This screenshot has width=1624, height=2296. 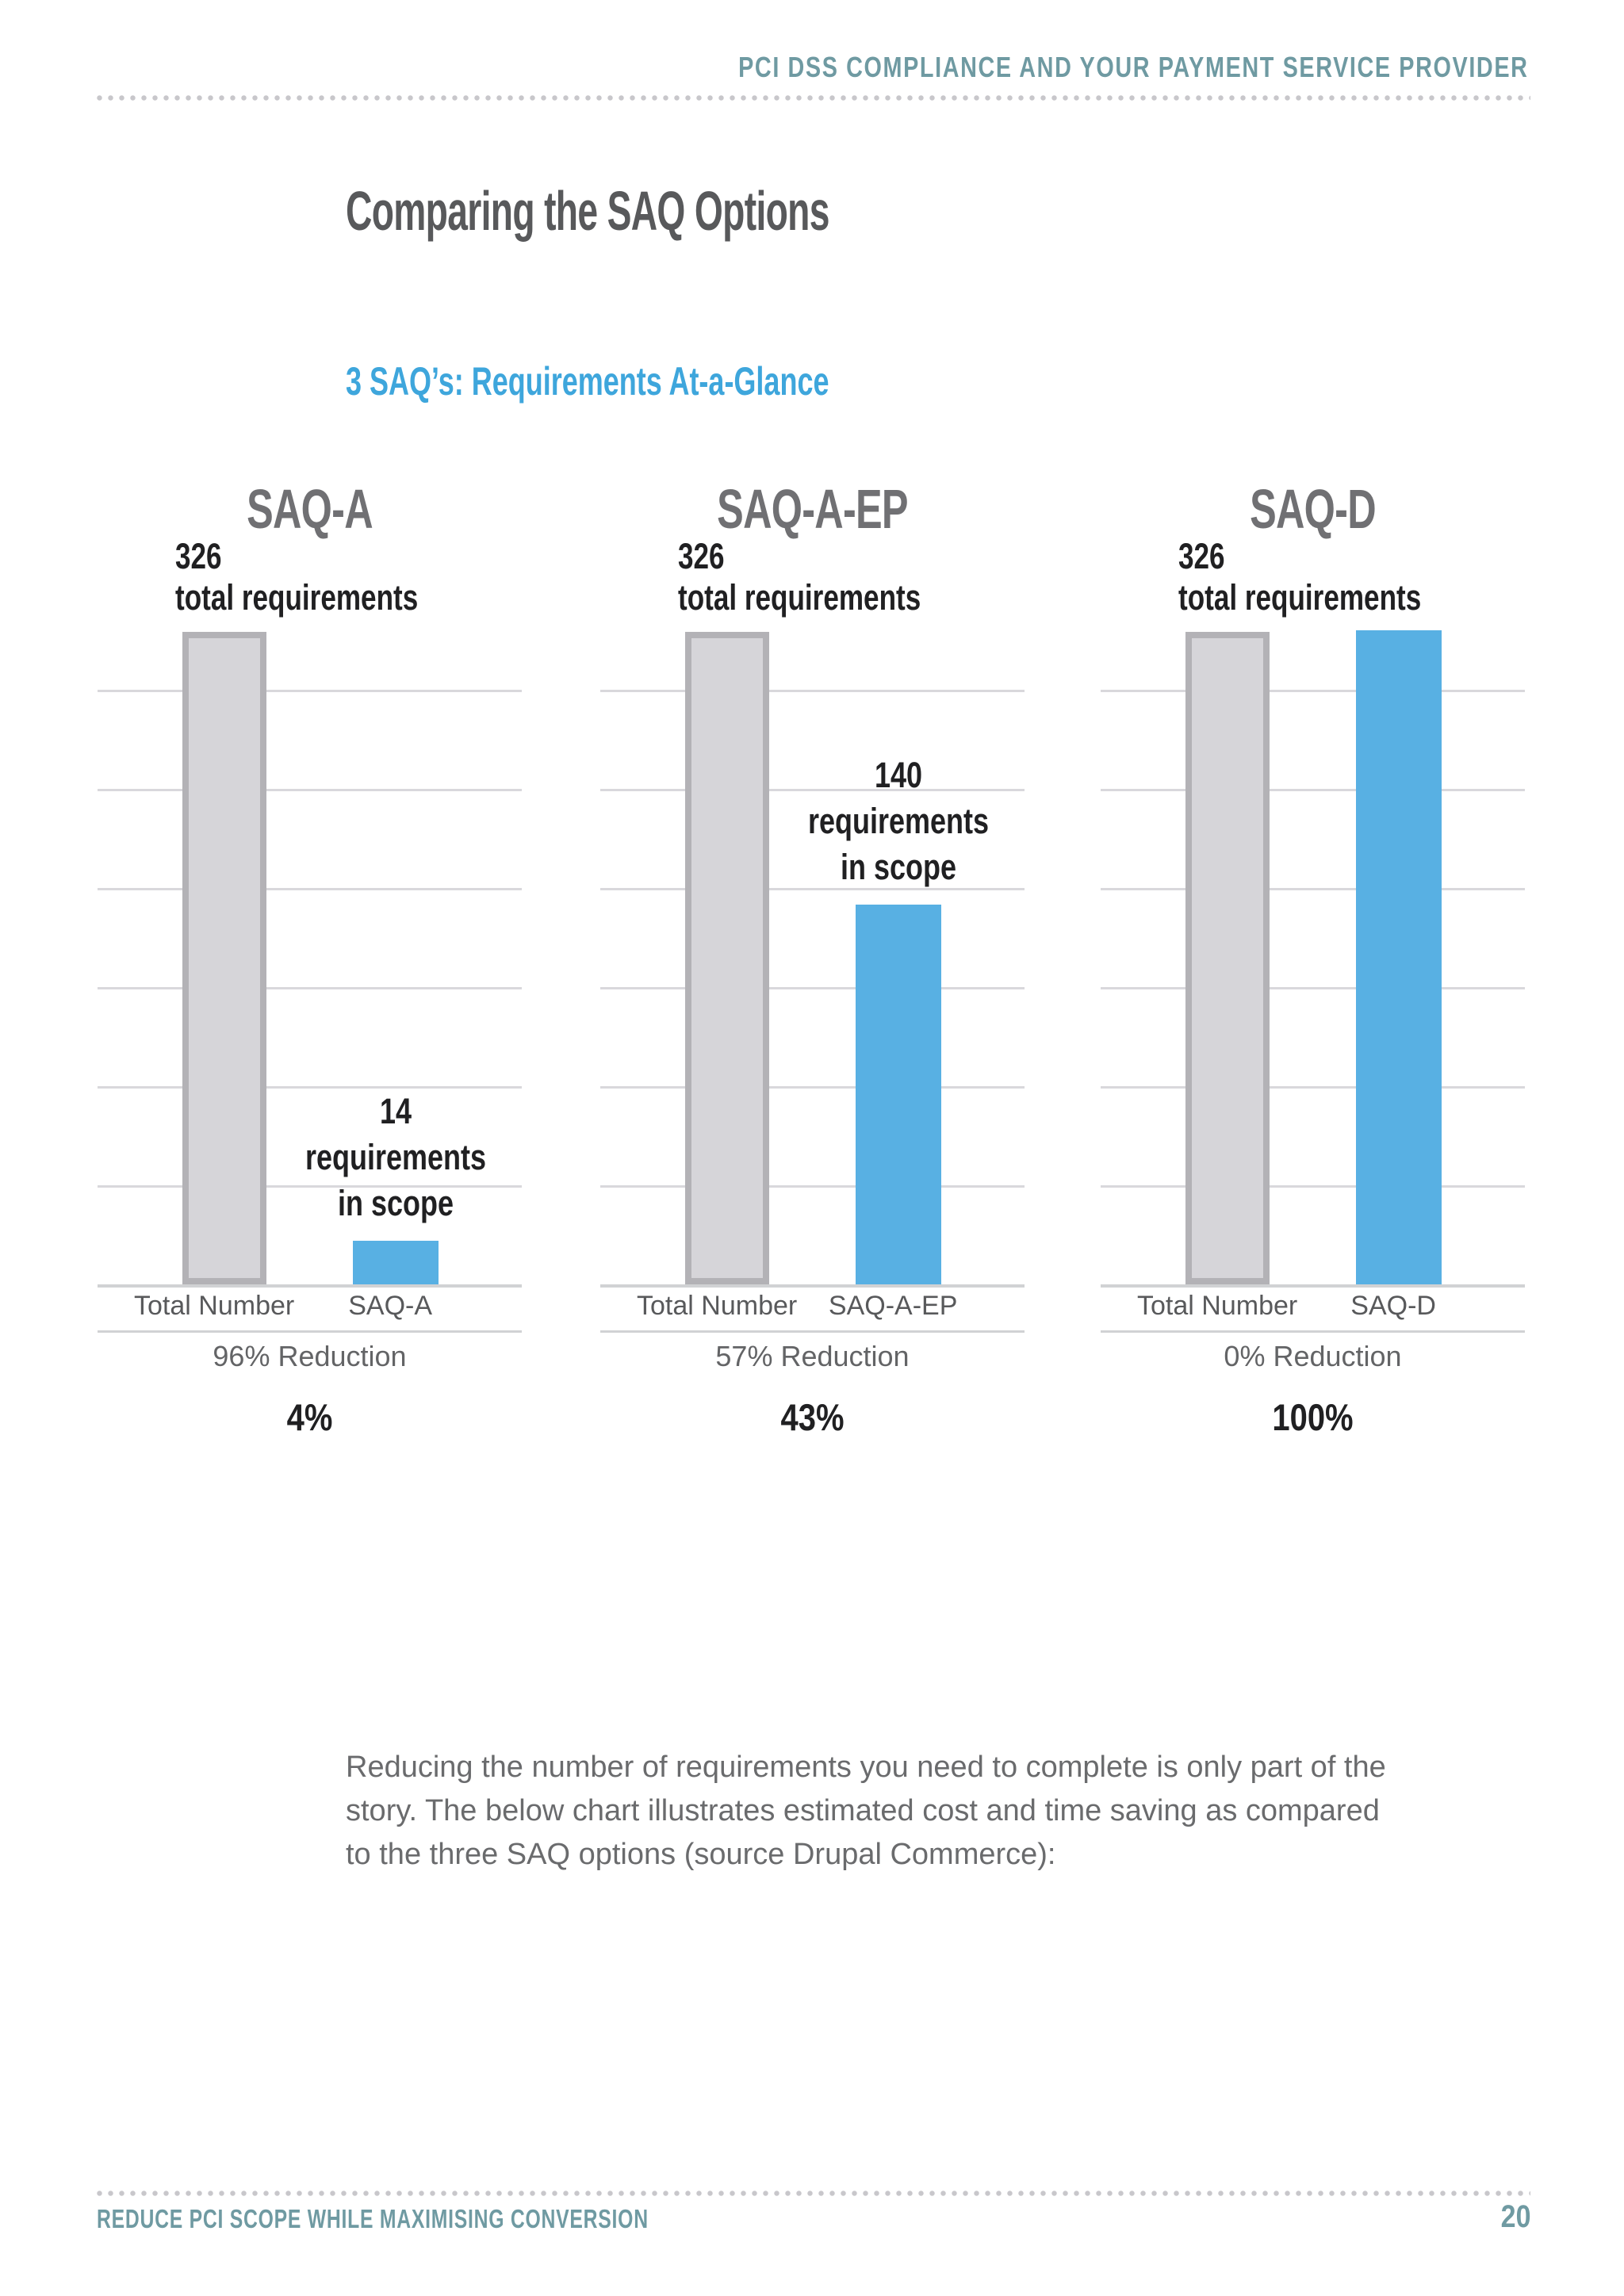 I want to click on plot-area, so click(x=1313, y=922).